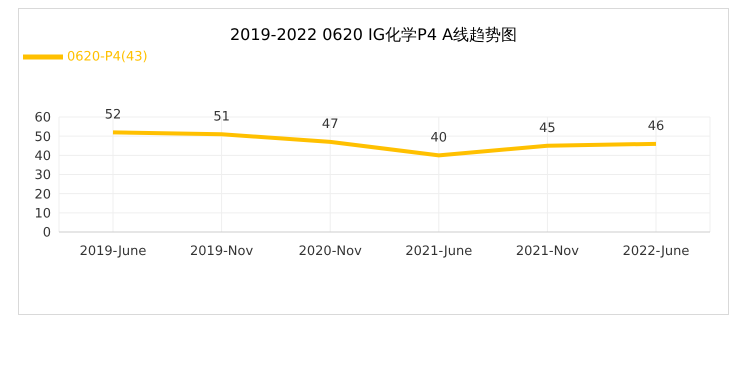 This screenshot has width=745, height=379. What do you see at coordinates (113, 252) in the screenshot?
I see `x-tick-label: 2019-June` at bounding box center [113, 252].